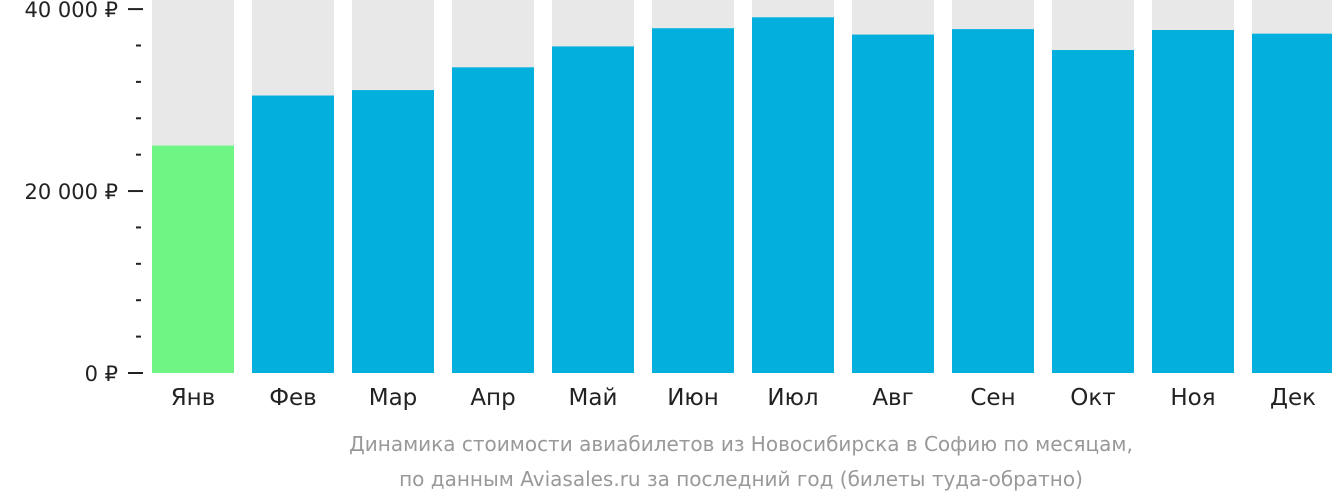 This screenshot has height=502, width=1332. I want to click on y-tick-label: 0 ₽, so click(101, 374).